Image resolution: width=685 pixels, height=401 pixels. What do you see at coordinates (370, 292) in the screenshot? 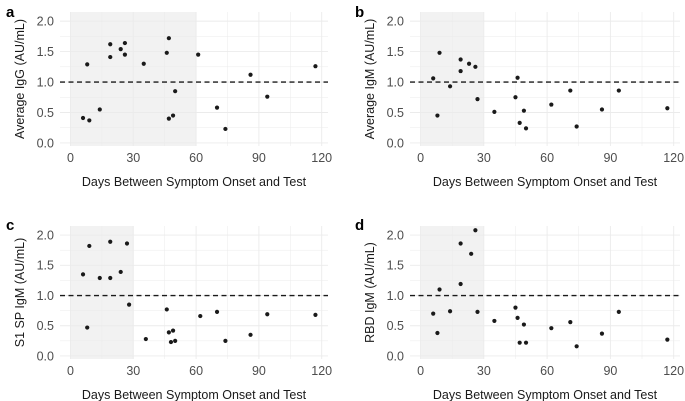
I see `y-axis-title: RBD IgM (AU/mL)` at bounding box center [370, 292].